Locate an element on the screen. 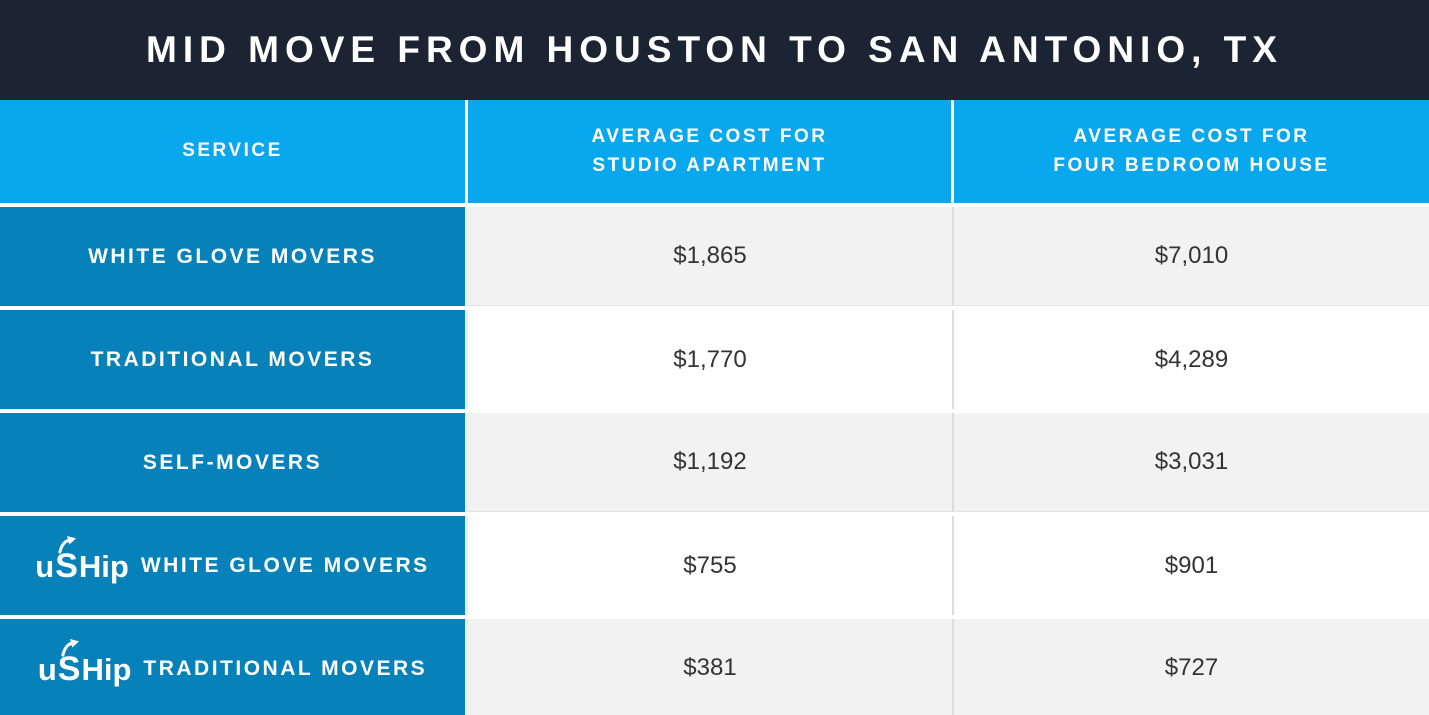  table-row: u S Hip WHITE GLOVE MOVERS $1,865 $7,010 is located at coordinates (714, 256).